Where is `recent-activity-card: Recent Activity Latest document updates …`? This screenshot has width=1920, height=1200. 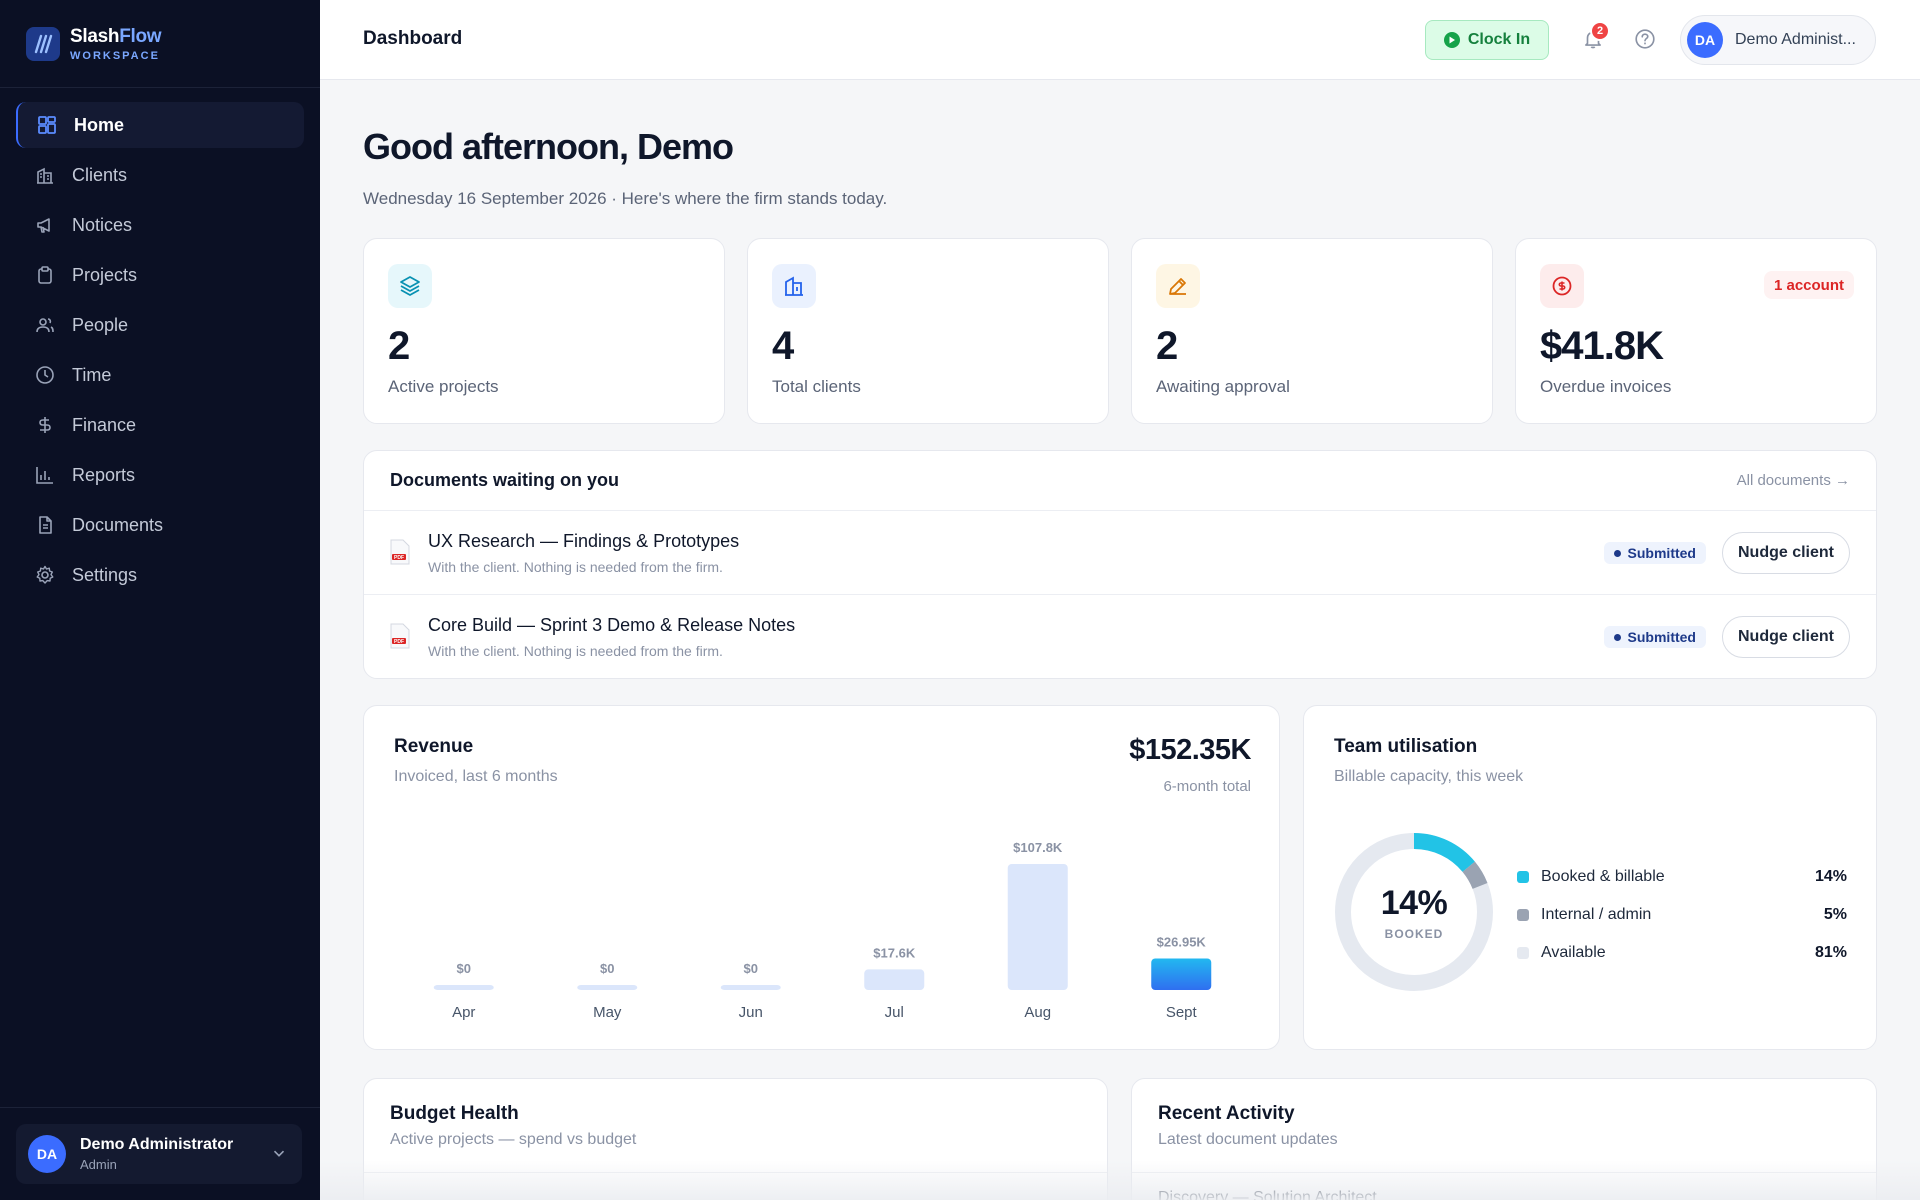
recent-activity-card: Recent Activity Latest document updates … is located at coordinates (1504, 1139).